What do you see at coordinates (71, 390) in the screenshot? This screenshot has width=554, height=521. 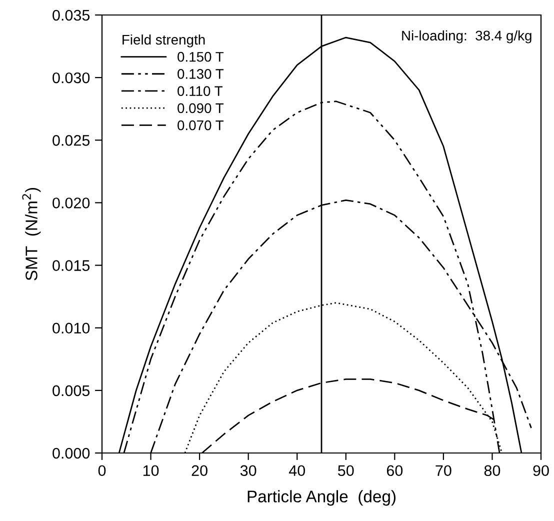 I see `y-tick-label: 0.005` at bounding box center [71, 390].